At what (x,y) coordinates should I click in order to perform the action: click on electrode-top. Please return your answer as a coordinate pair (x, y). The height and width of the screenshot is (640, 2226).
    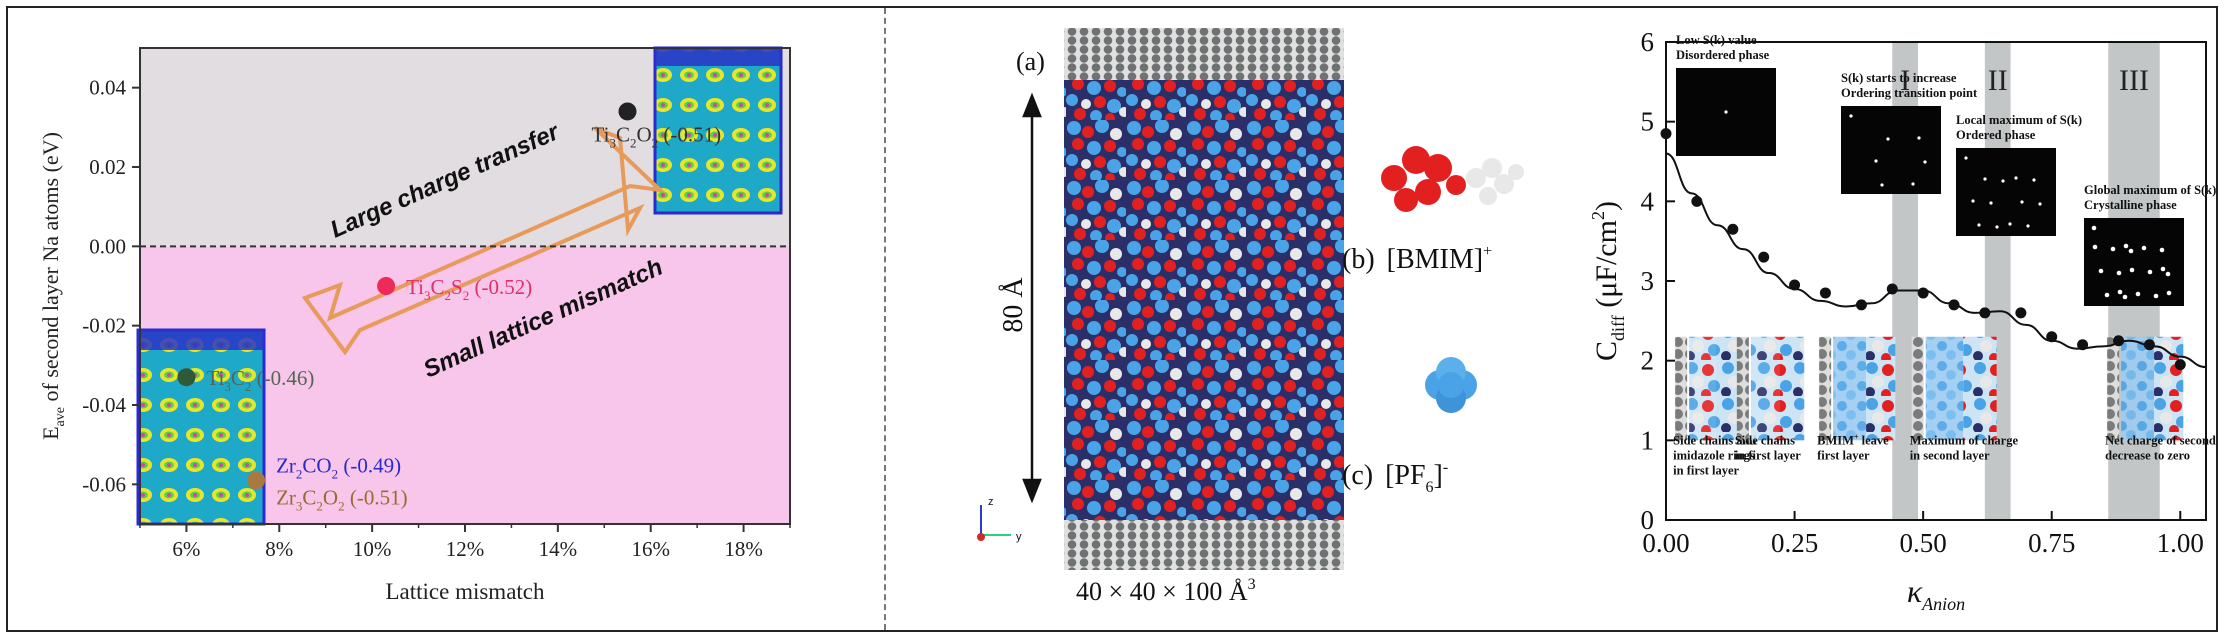
    Looking at the image, I should click on (1204, 54).